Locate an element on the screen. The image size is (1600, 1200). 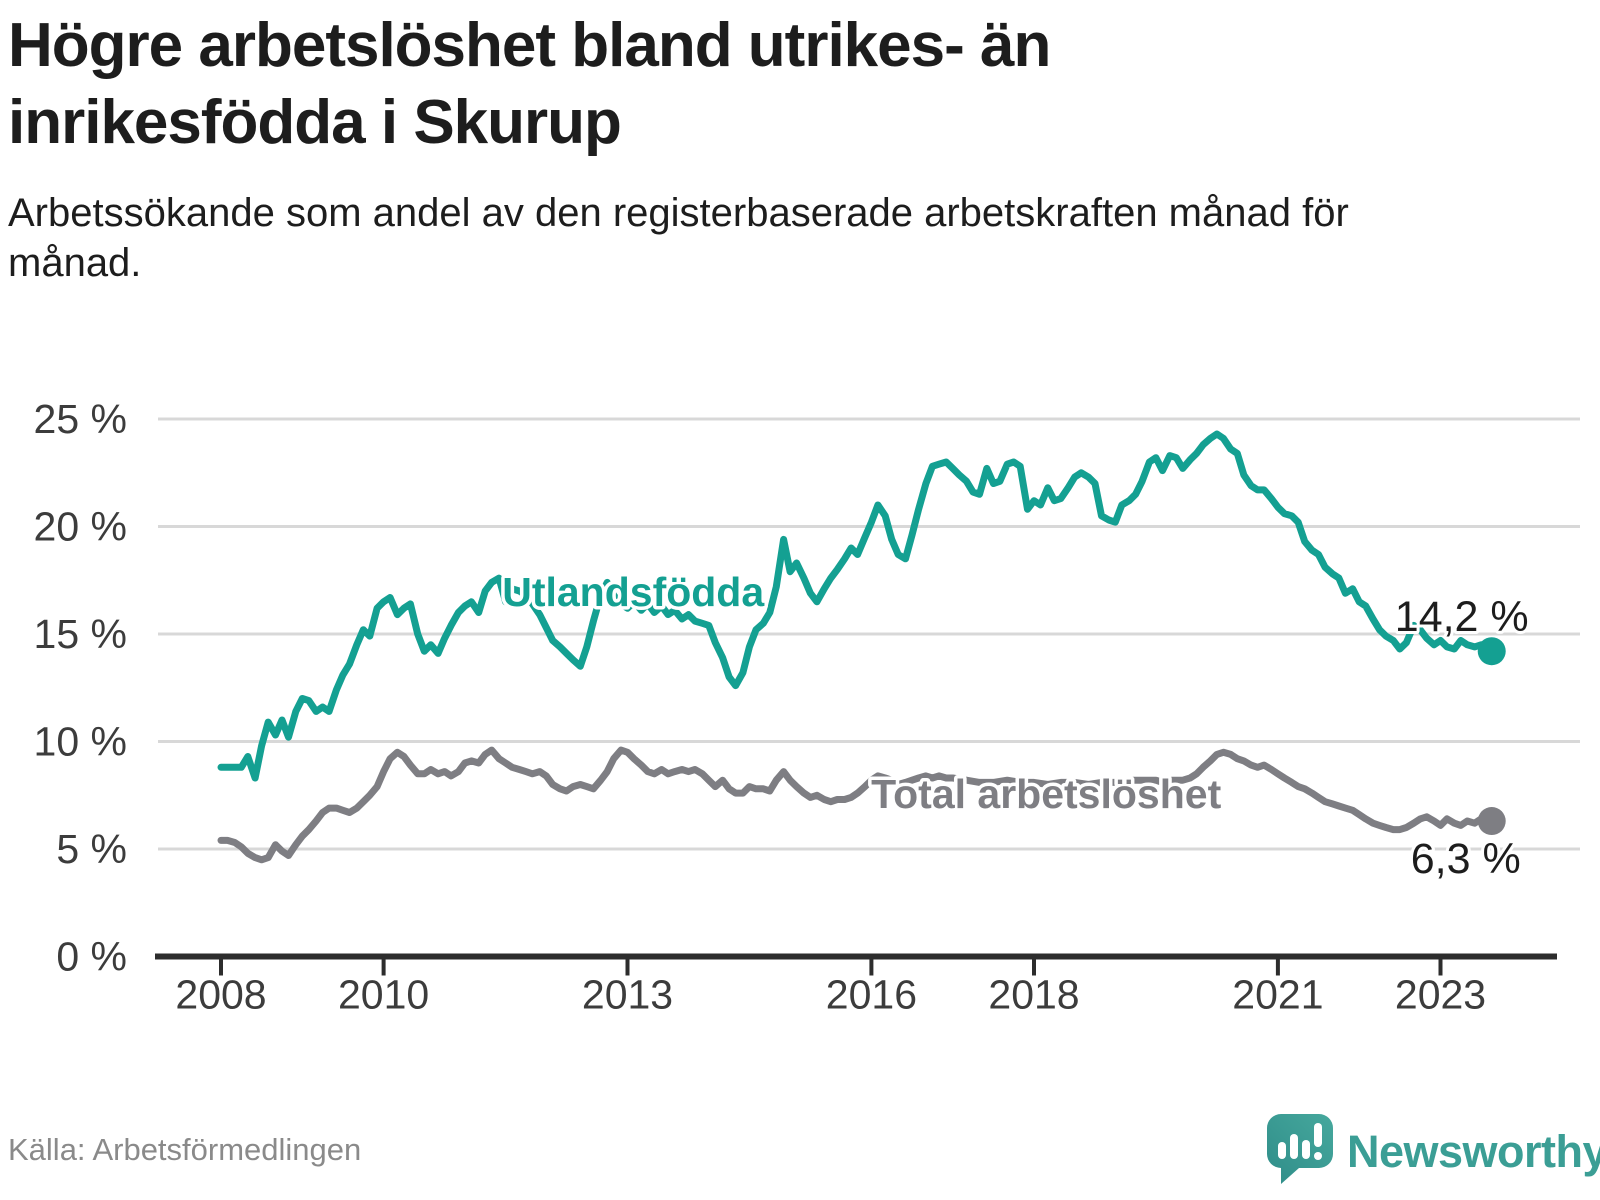
x-tick-label-2008: 2008 is located at coordinates (220, 995).